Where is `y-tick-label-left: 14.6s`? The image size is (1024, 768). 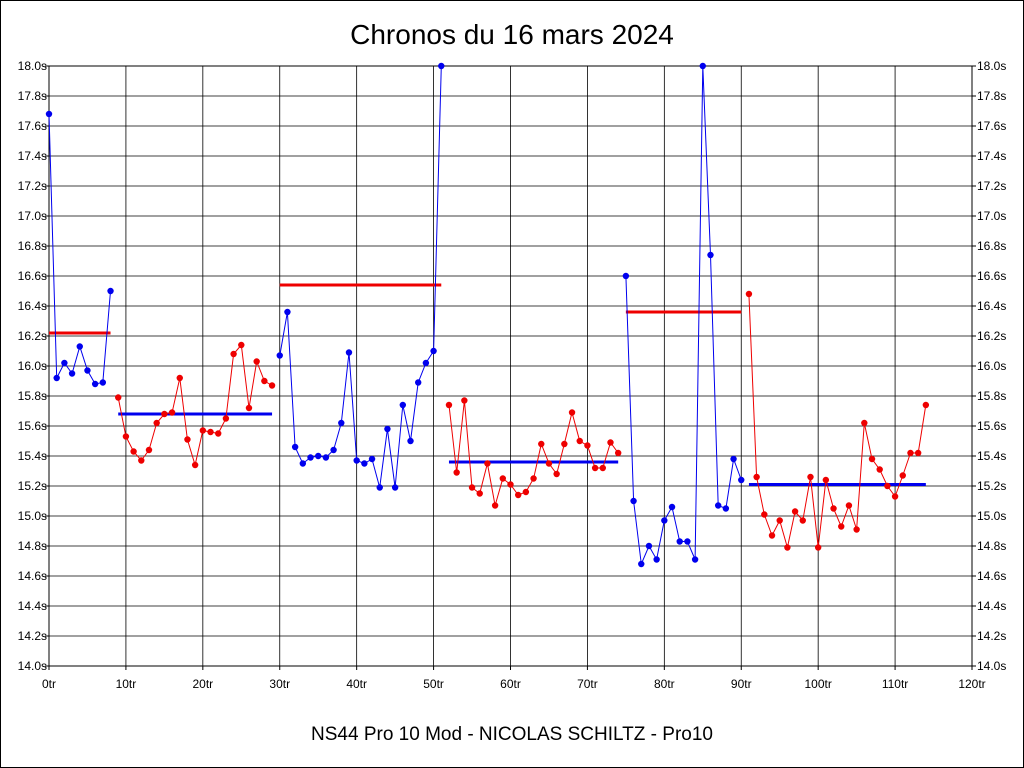 y-tick-label-left: 14.6s is located at coordinates (32, 576).